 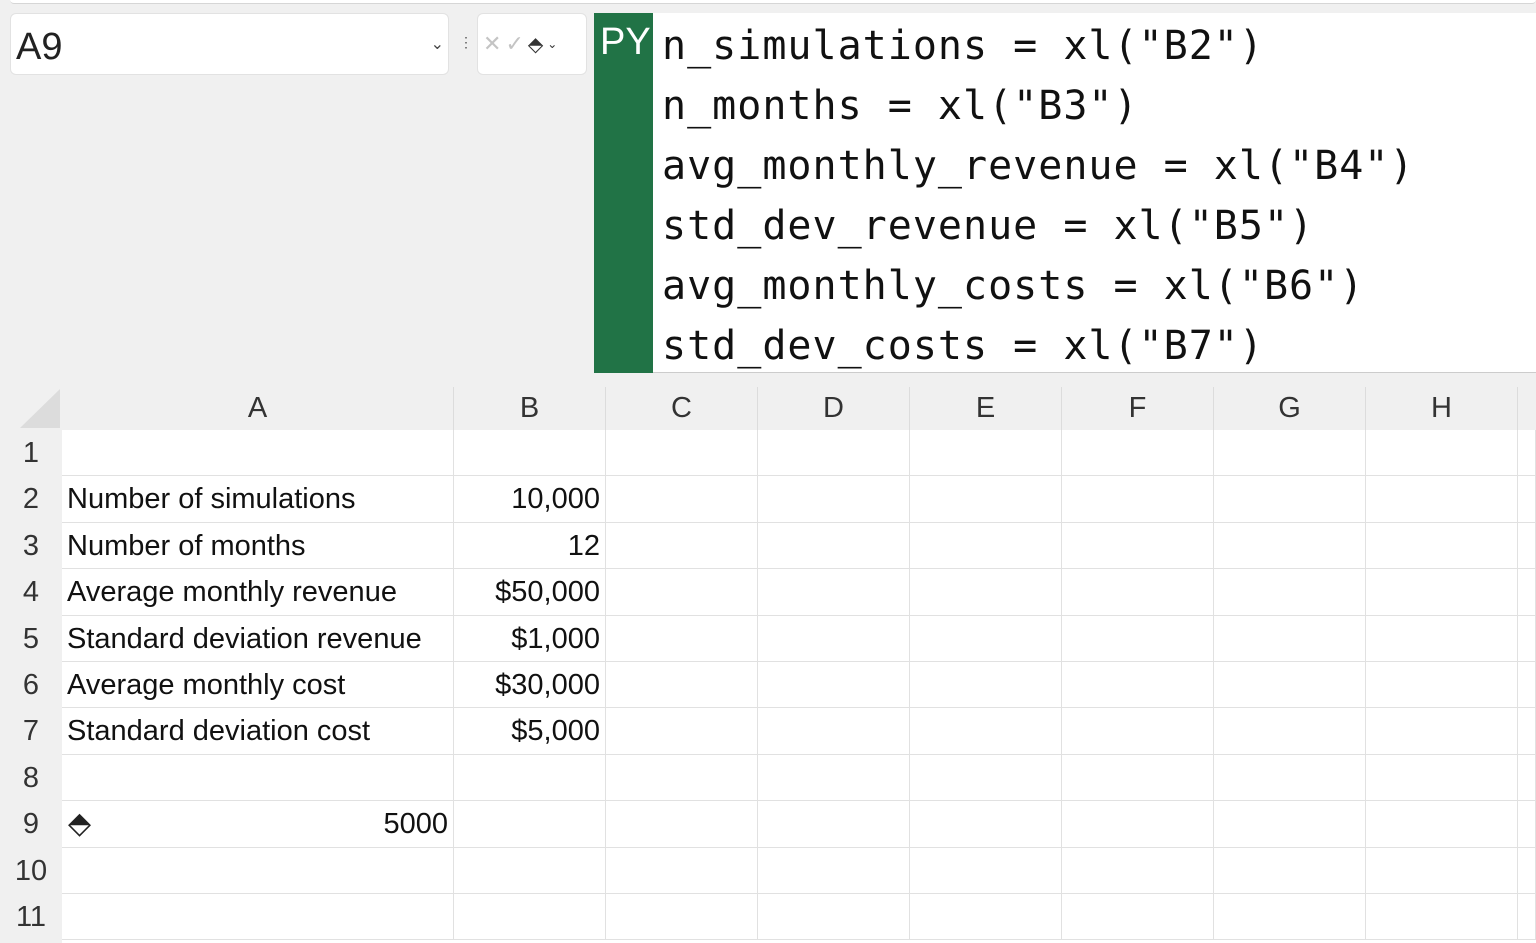 I want to click on cell-e7, so click(x=986, y=731).